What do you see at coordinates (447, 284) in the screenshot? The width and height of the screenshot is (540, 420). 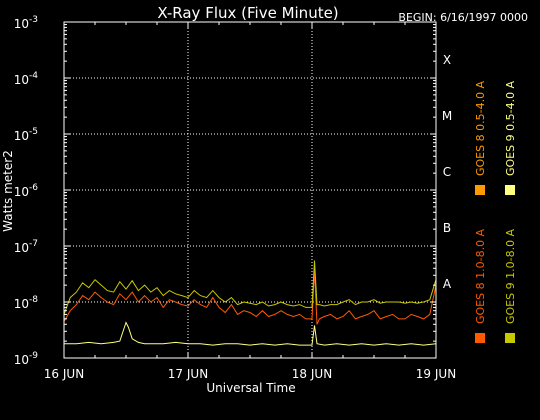 I see `flare-class-label: A` at bounding box center [447, 284].